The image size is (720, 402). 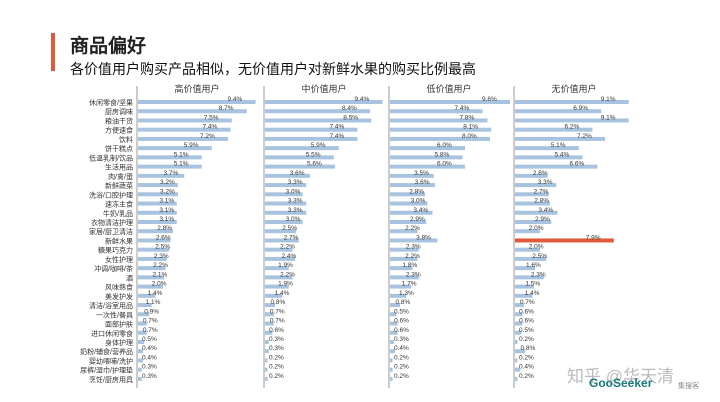 What do you see at coordinates (167, 191) in the screenshot?
I see `data-label: 3.2%` at bounding box center [167, 191].